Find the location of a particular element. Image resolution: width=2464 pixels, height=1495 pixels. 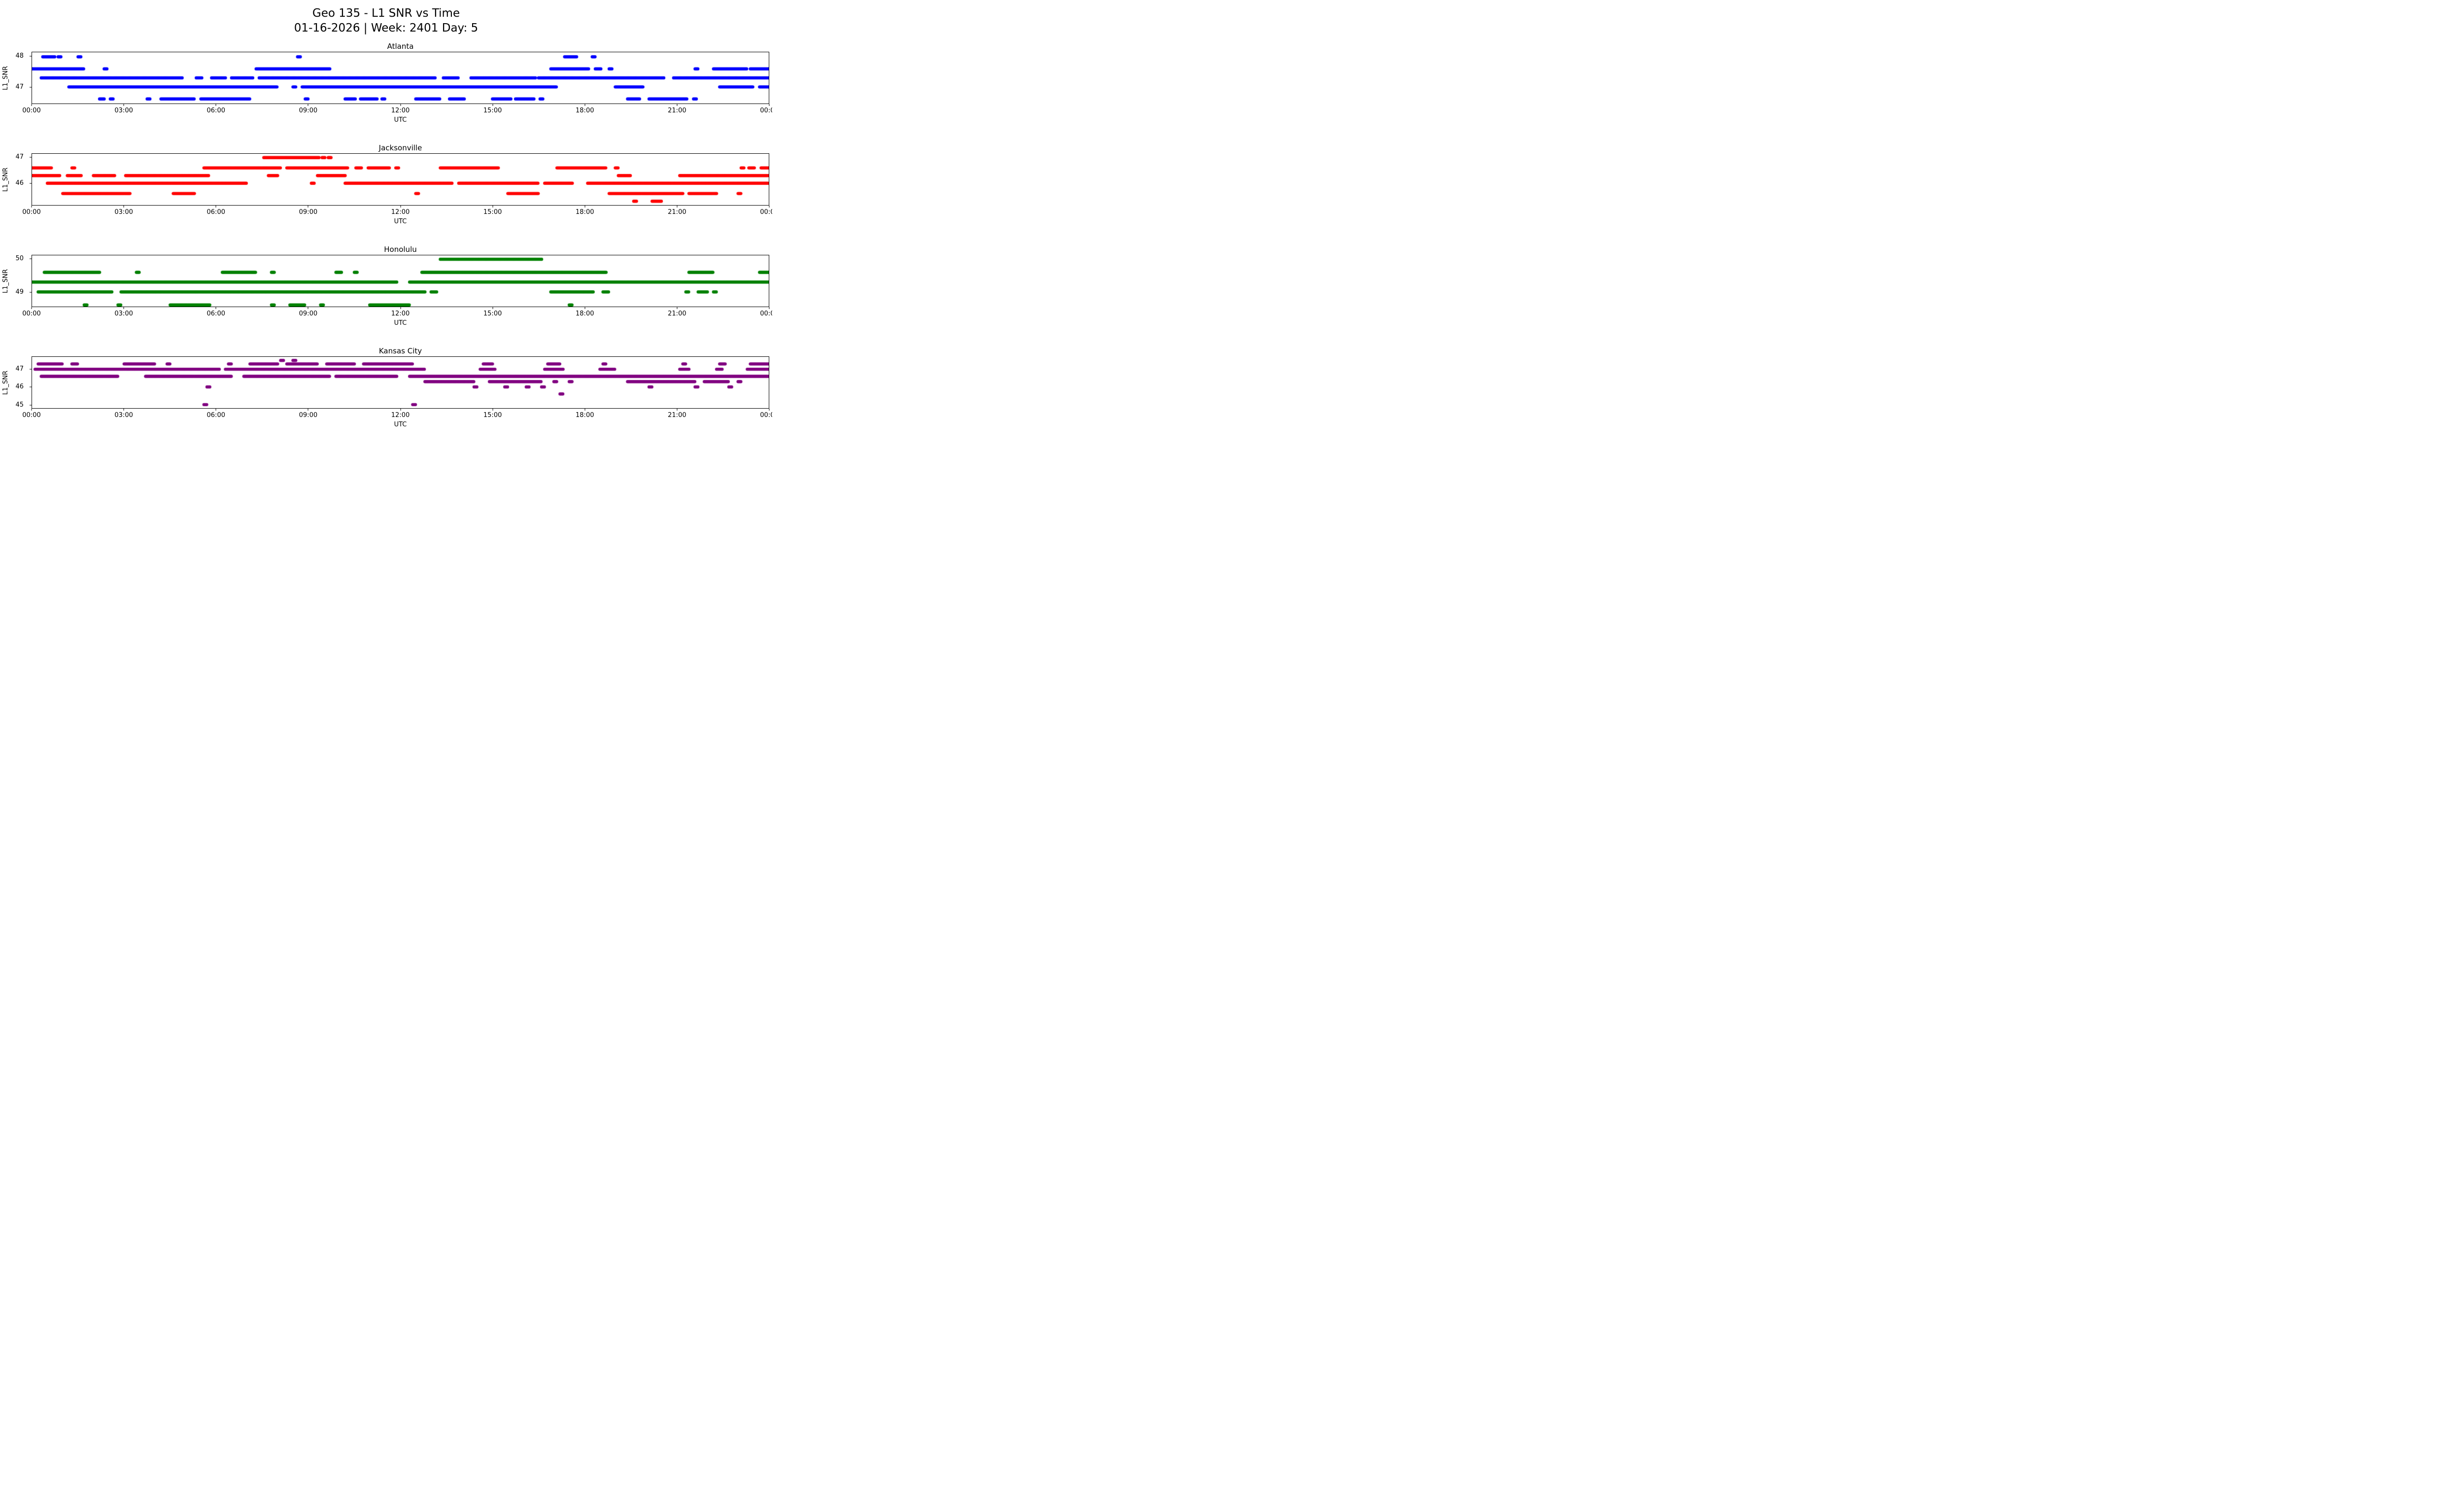

plot-area-honolulu is located at coordinates (400, 281).